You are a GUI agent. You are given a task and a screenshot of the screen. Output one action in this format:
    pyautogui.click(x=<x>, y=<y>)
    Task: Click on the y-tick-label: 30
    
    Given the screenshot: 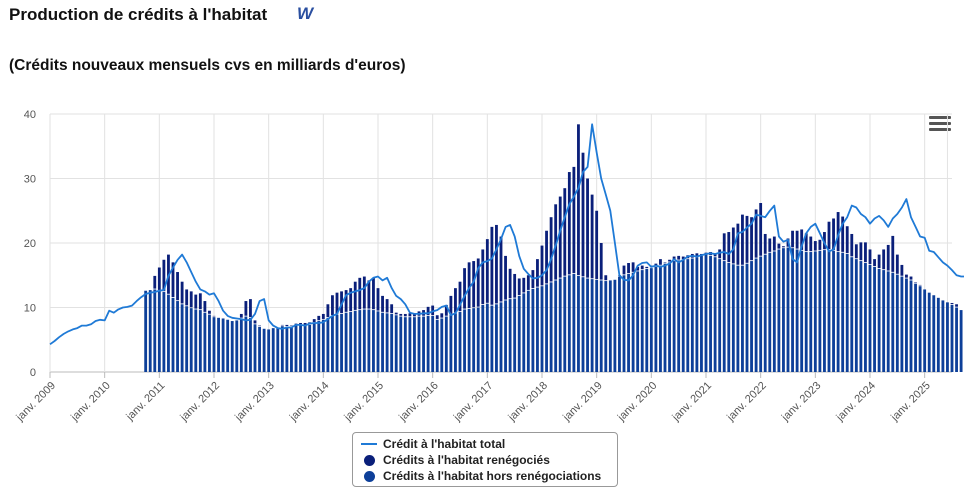 What is the action you would take?
    pyautogui.click(x=30, y=180)
    